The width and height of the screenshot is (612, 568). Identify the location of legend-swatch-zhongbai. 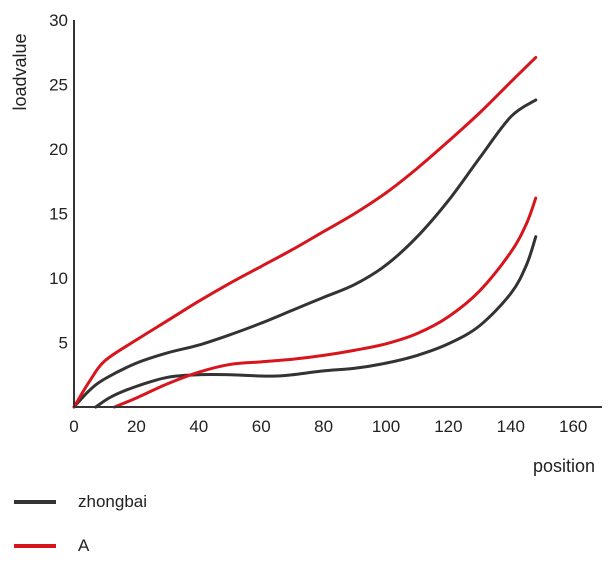
(35, 502).